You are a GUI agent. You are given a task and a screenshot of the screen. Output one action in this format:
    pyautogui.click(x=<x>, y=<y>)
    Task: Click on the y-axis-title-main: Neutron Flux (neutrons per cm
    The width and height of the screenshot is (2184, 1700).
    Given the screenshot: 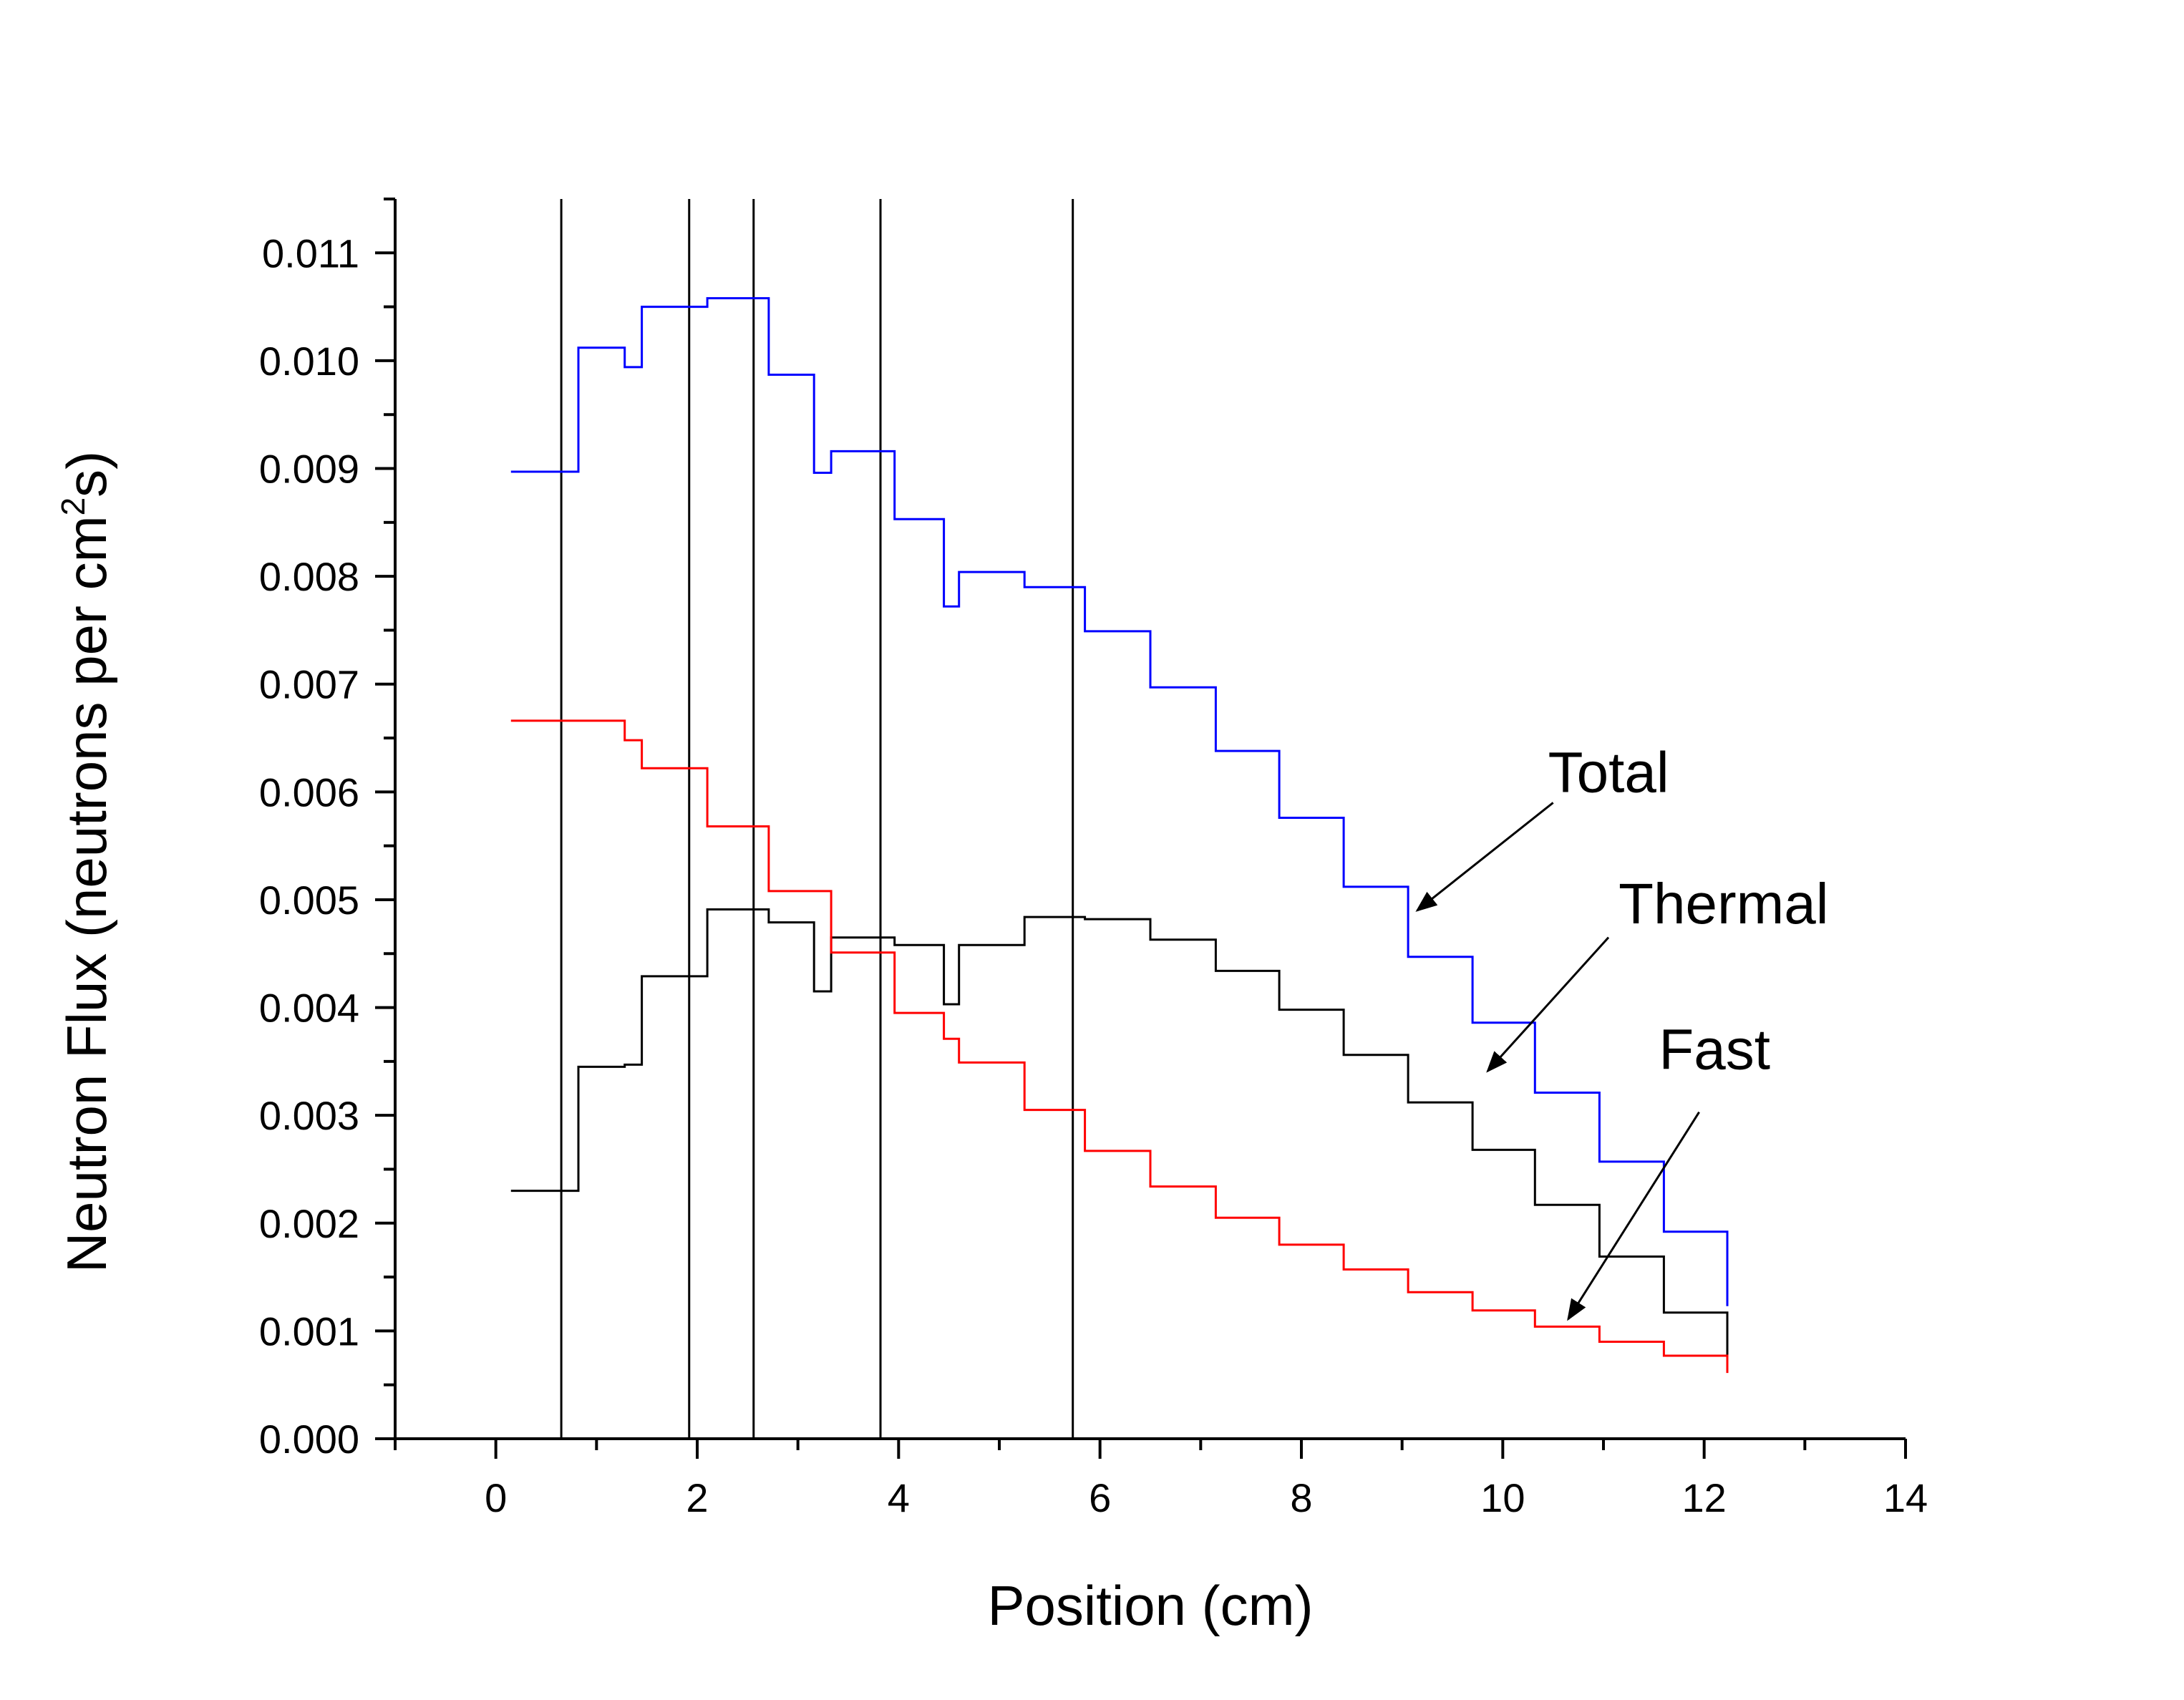 What is the action you would take?
    pyautogui.click(x=86, y=894)
    